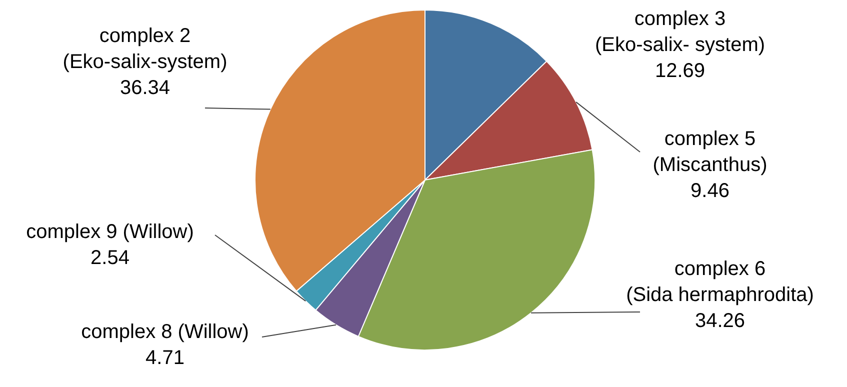 The image size is (847, 387). I want to click on slice-label: complex 8 (Willow), so click(165, 332).